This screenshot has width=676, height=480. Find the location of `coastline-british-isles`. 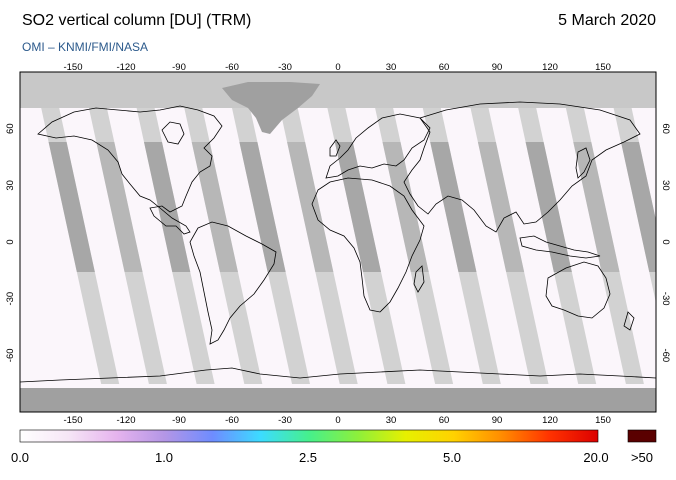

coastline-british-isles is located at coordinates (335, 148).